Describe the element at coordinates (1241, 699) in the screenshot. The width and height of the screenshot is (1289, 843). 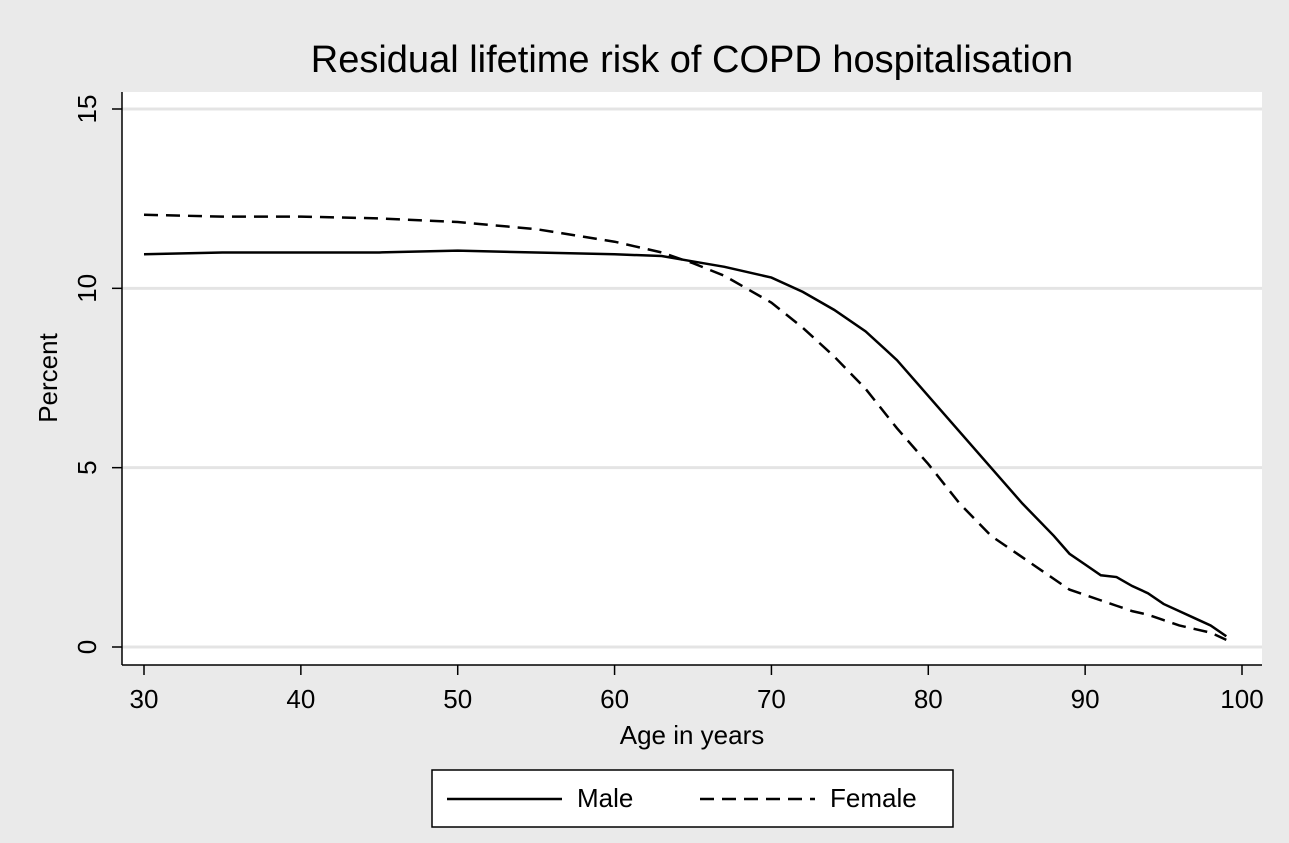
I see `x-tick-label: 100` at that location.